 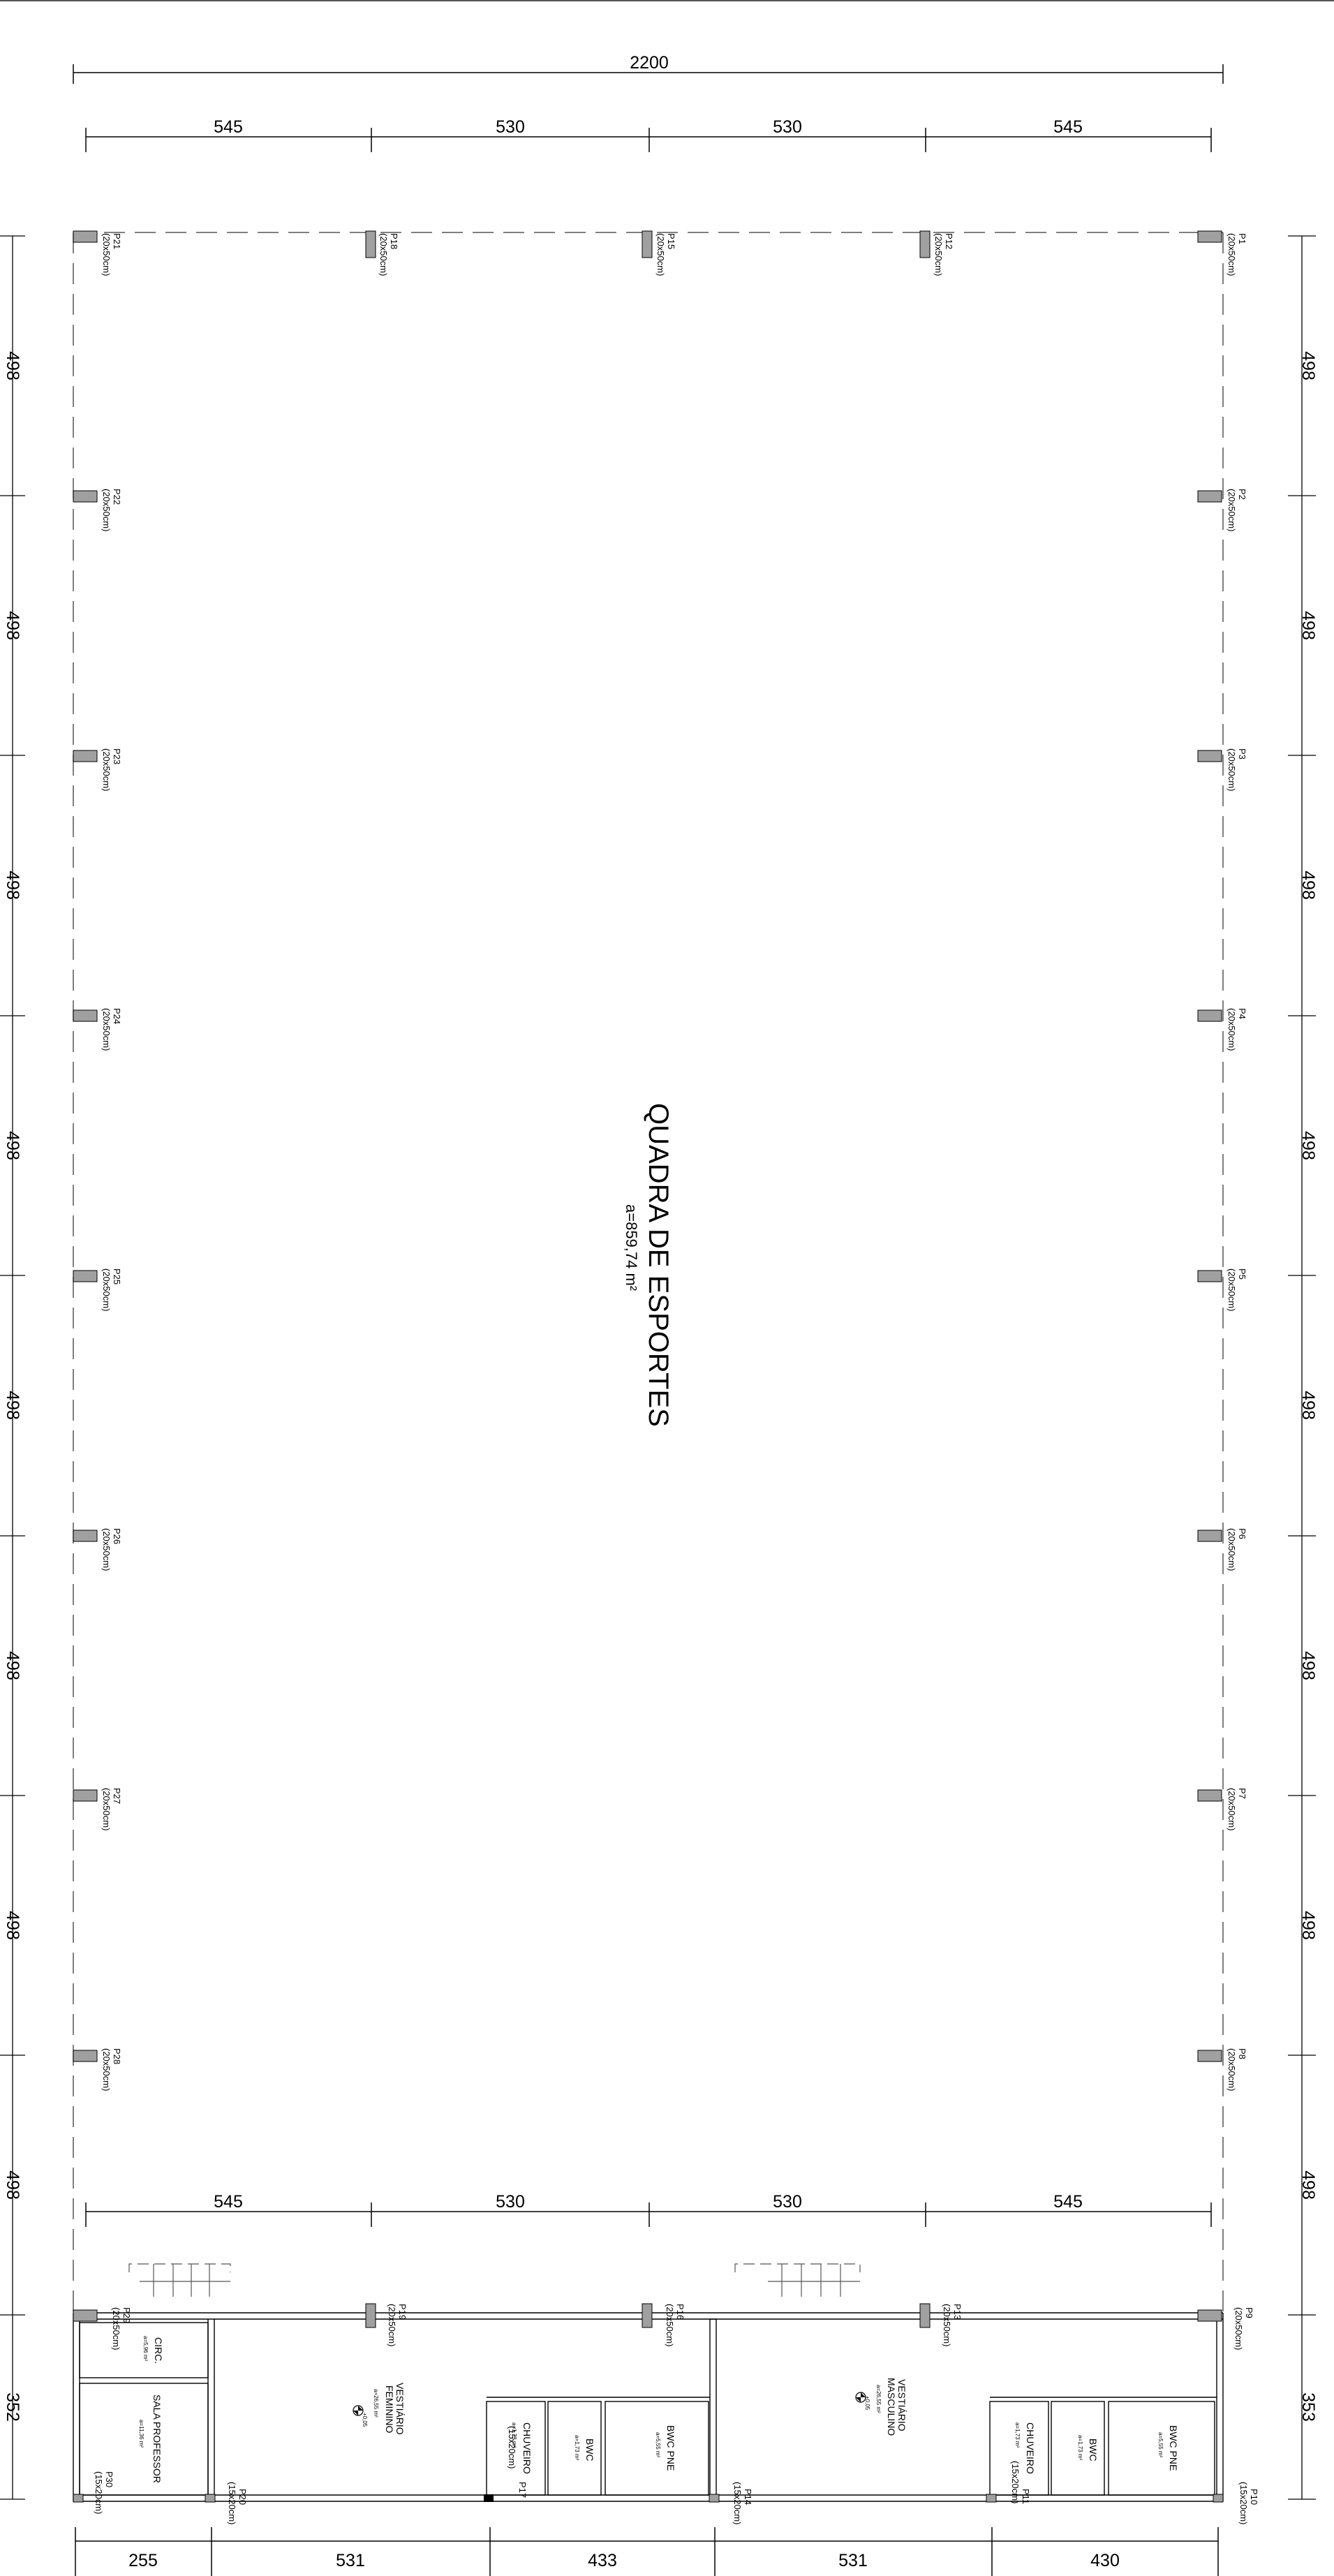 I want to click on right-dim-2-label: 498, so click(x=1308, y=625).